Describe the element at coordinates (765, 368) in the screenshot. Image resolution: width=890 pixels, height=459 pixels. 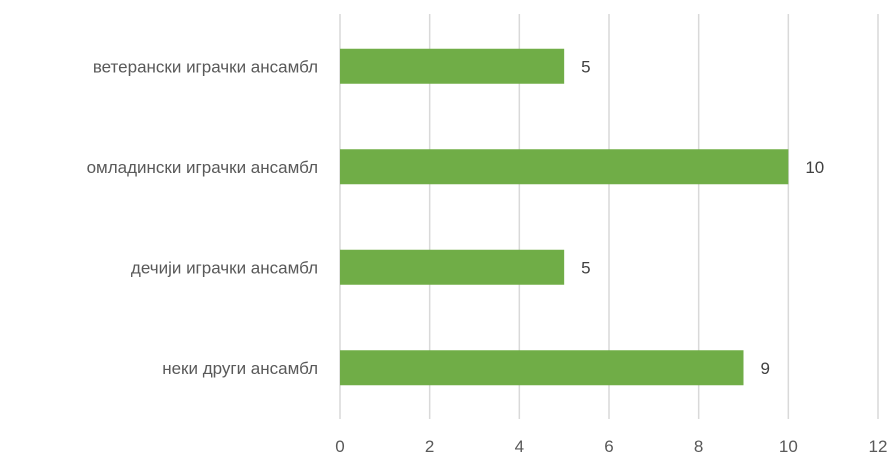
I see `data-label: 9` at that location.